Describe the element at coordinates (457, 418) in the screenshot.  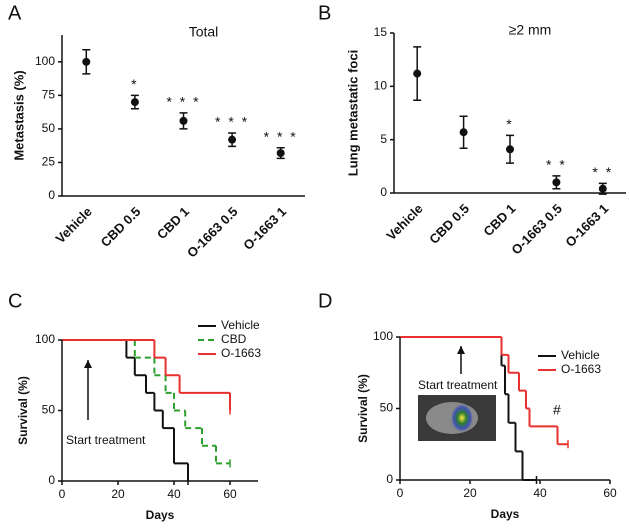
I see `inset-image` at that location.